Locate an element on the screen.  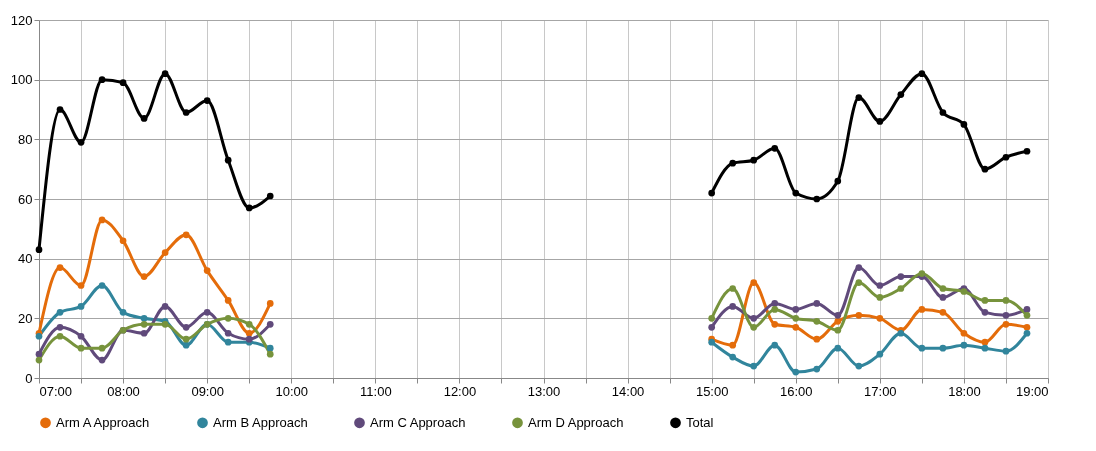
x-tick-label: 13:00 is located at coordinates (544, 391).